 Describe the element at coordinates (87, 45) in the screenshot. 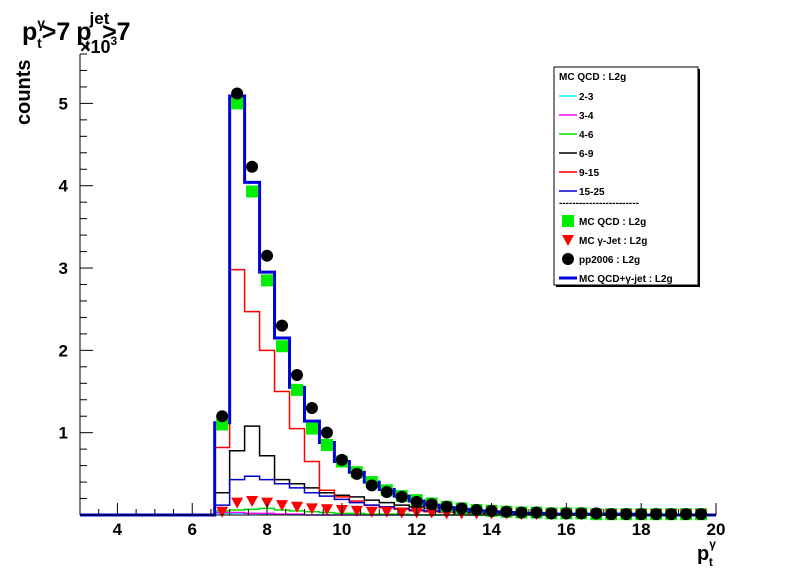

I see `title-t2: t` at that location.